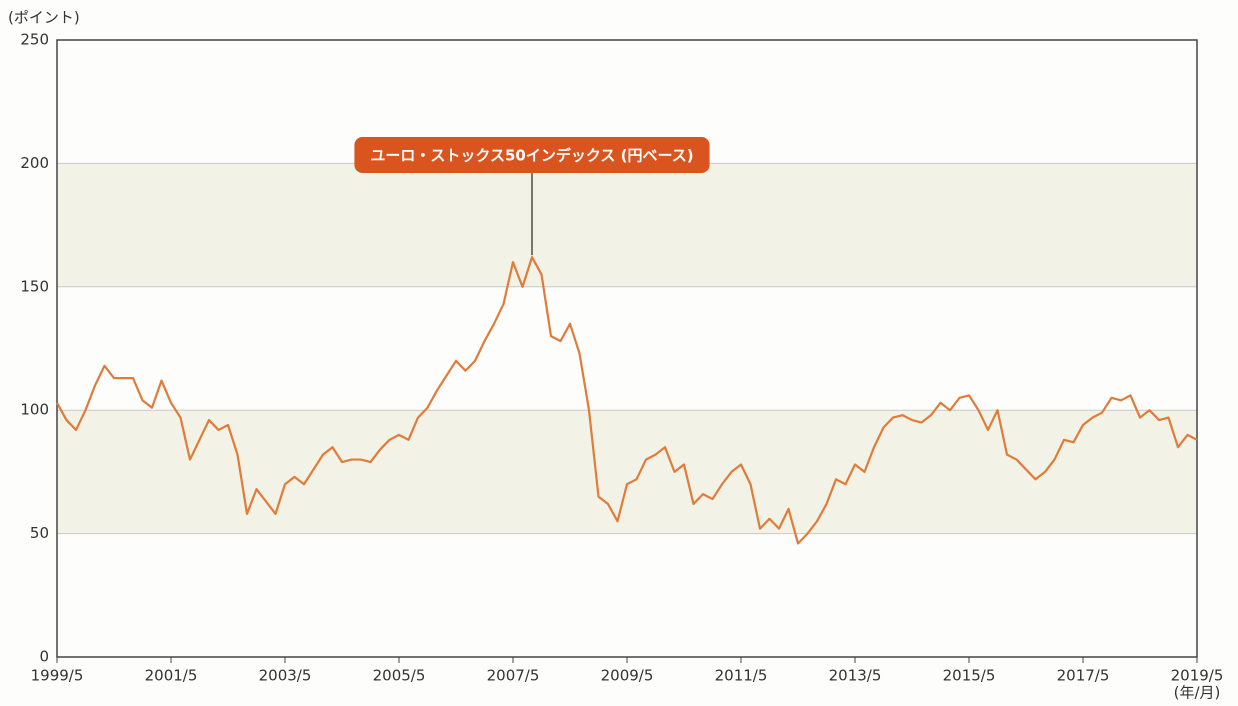 The image size is (1238, 706). Describe the element at coordinates (1083, 676) in the screenshot. I see `x-tick-label: 2017/5` at that location.